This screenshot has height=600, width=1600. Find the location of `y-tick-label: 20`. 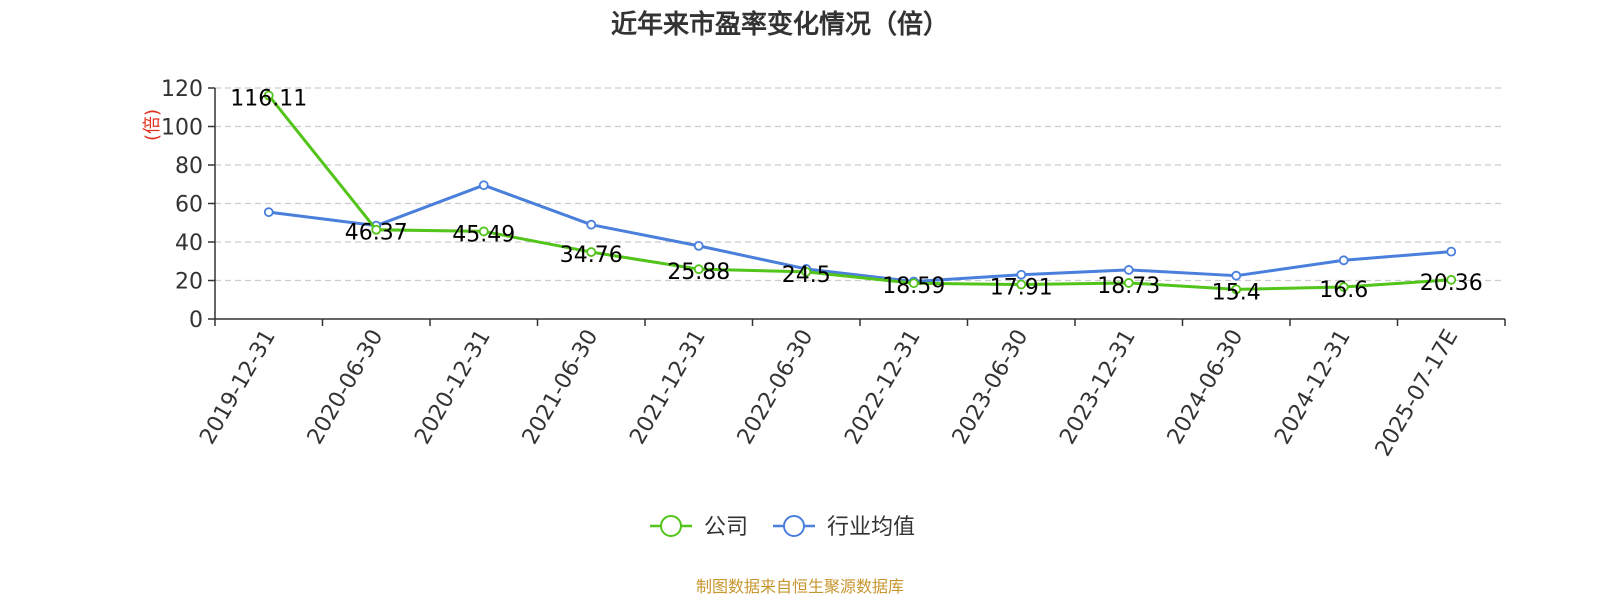

y-tick-label: 20 is located at coordinates (189, 282).